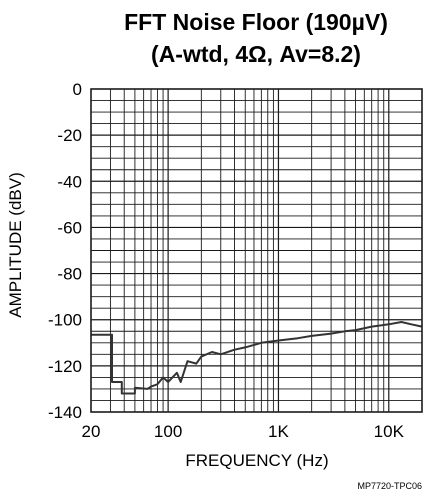 This screenshot has width=425, height=499. I want to click on x-tick-label: 100, so click(168, 431).